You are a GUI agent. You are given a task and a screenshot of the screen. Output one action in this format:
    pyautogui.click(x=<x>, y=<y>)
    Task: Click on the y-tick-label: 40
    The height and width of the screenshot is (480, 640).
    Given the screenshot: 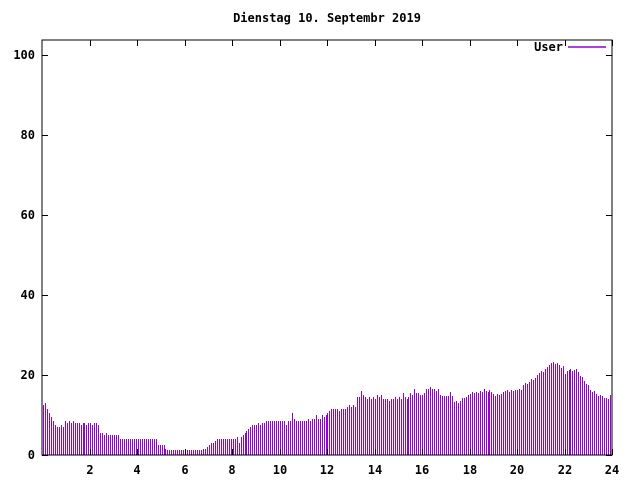 What is the action you would take?
    pyautogui.click(x=28, y=295)
    